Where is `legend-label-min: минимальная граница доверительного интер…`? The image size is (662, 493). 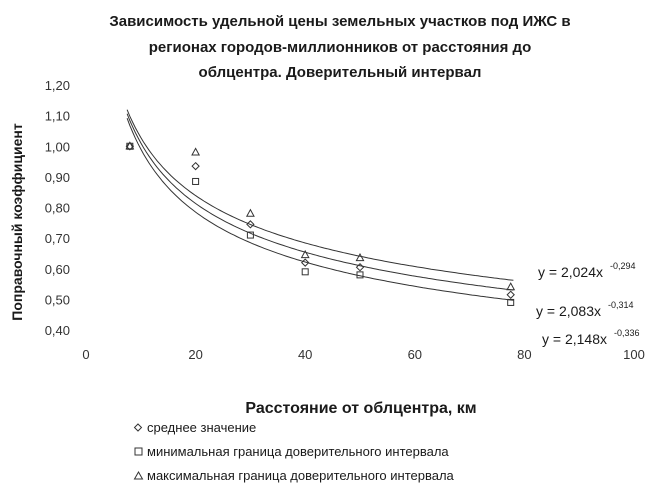 legend-label-min: минимальная граница доверительного интер… is located at coordinates (298, 451).